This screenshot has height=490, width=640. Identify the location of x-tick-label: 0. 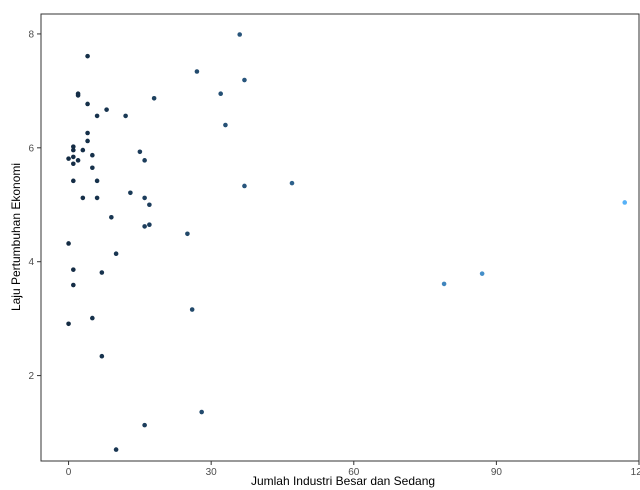
(69, 472).